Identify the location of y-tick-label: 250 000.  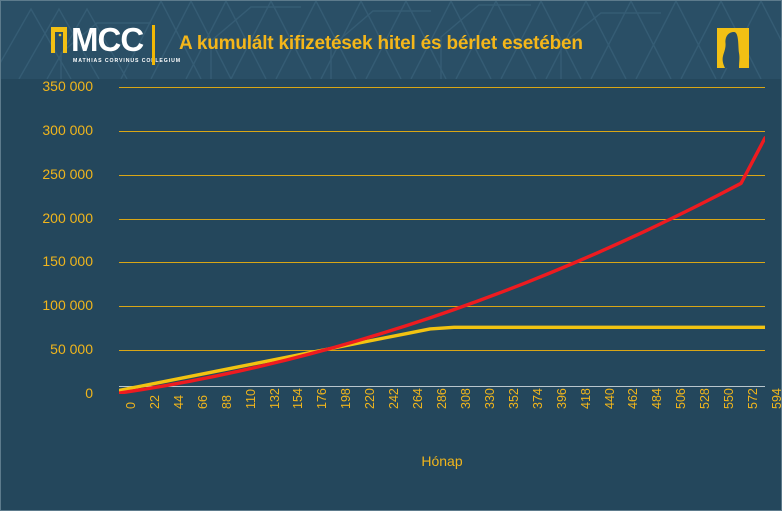
(67, 173).